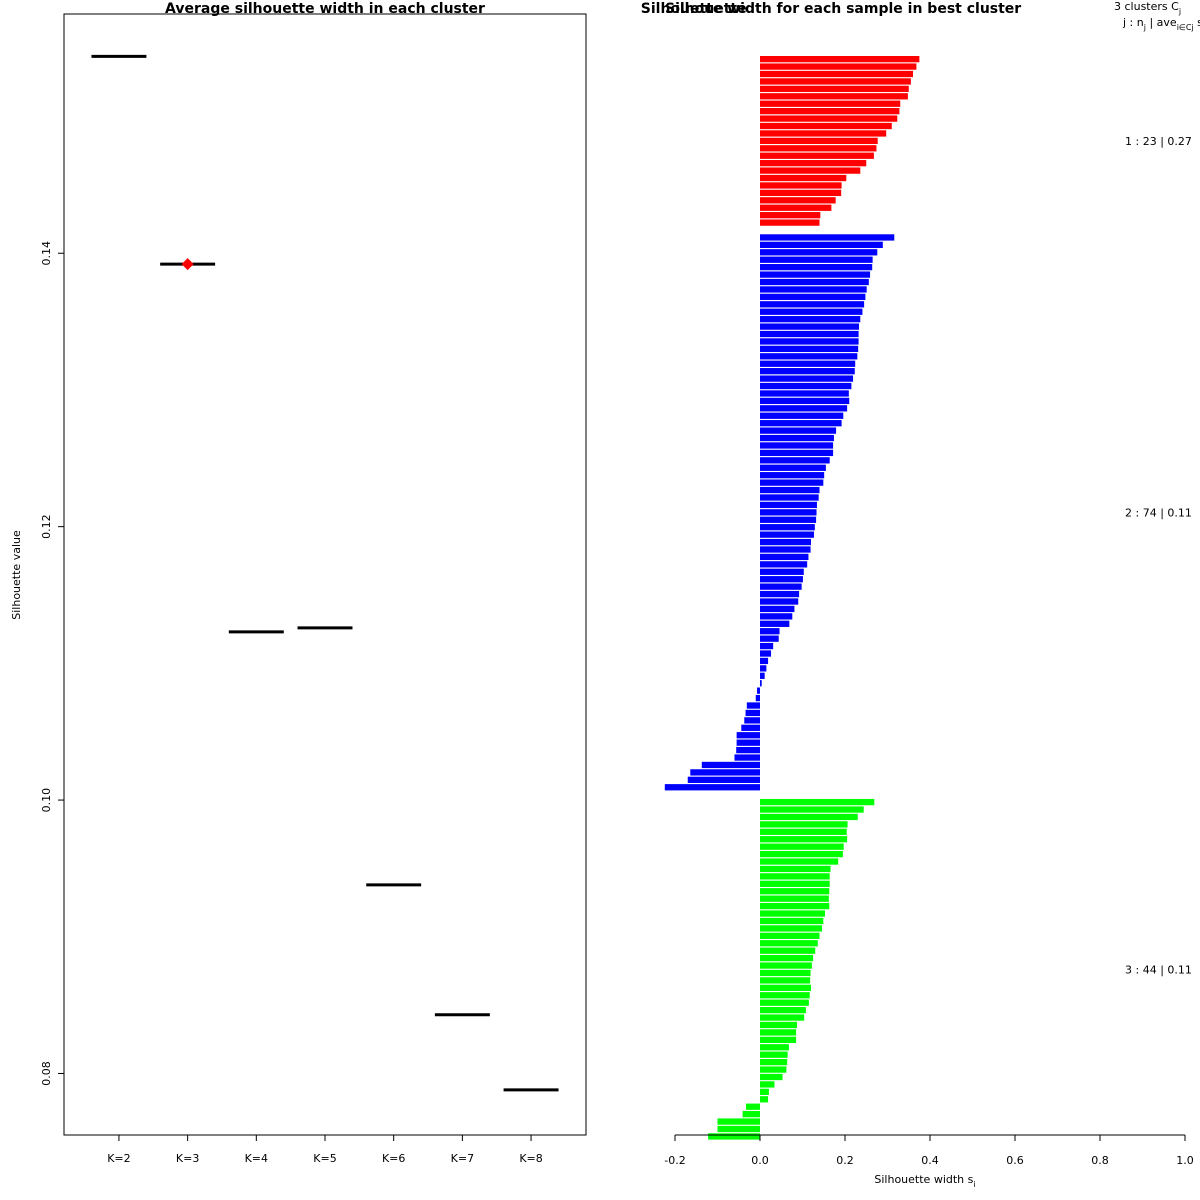 This screenshot has height=1200, width=1200. What do you see at coordinates (760, 1160) in the screenshot?
I see `right-x-tick-label: 0.0` at bounding box center [760, 1160].